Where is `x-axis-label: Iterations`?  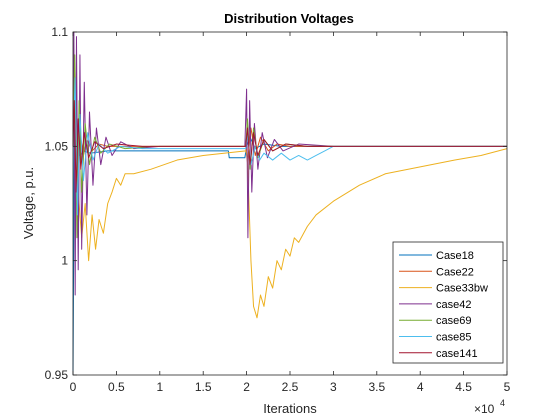 x-axis-label: Iterations is located at coordinates (290, 408).